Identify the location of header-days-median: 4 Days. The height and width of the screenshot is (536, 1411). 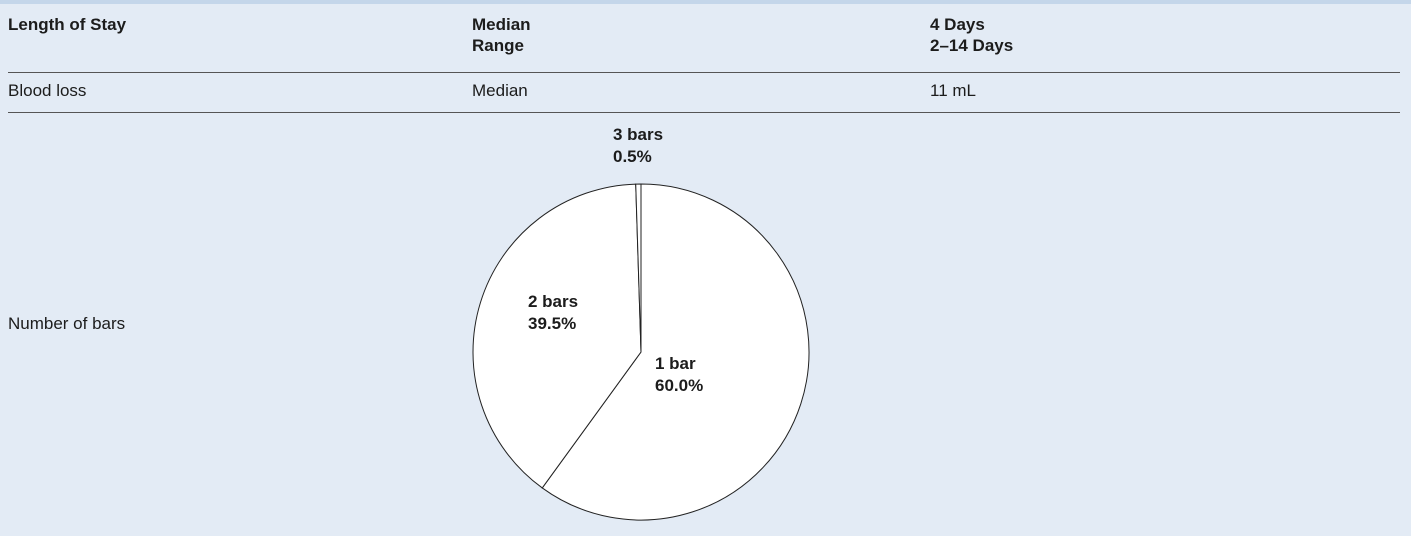
(957, 24).